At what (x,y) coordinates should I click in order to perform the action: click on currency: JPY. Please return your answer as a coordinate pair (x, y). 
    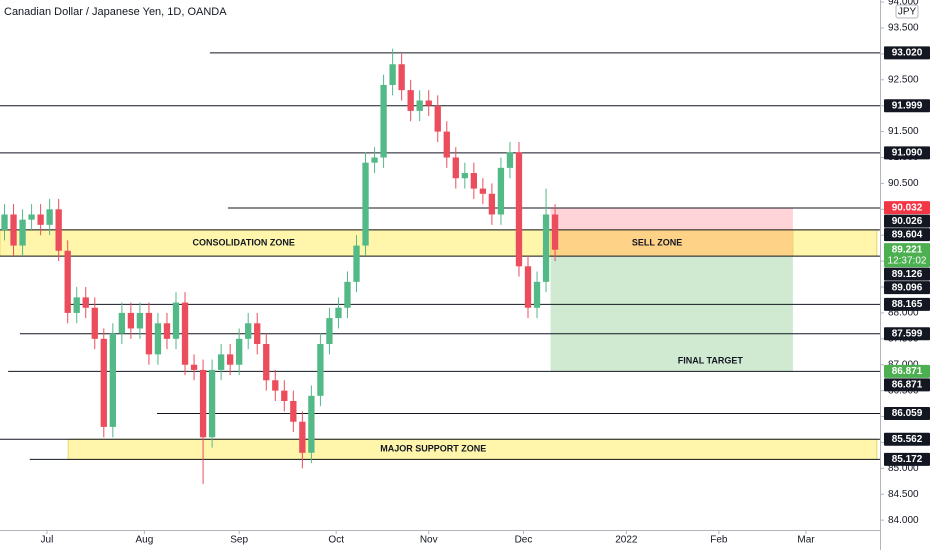
    Looking at the image, I should click on (907, 12).